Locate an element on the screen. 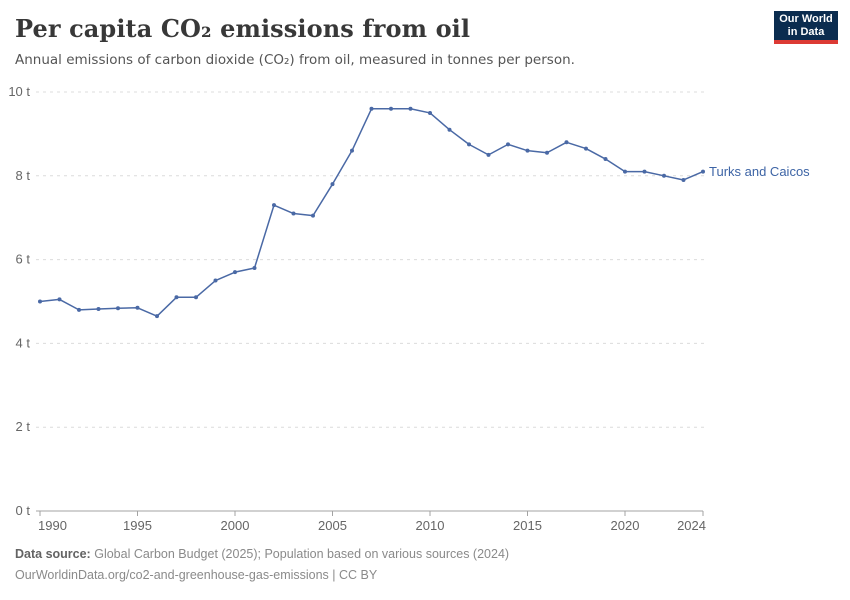 This screenshot has width=850, height=600. x-tick-label: 1995 is located at coordinates (137, 525).